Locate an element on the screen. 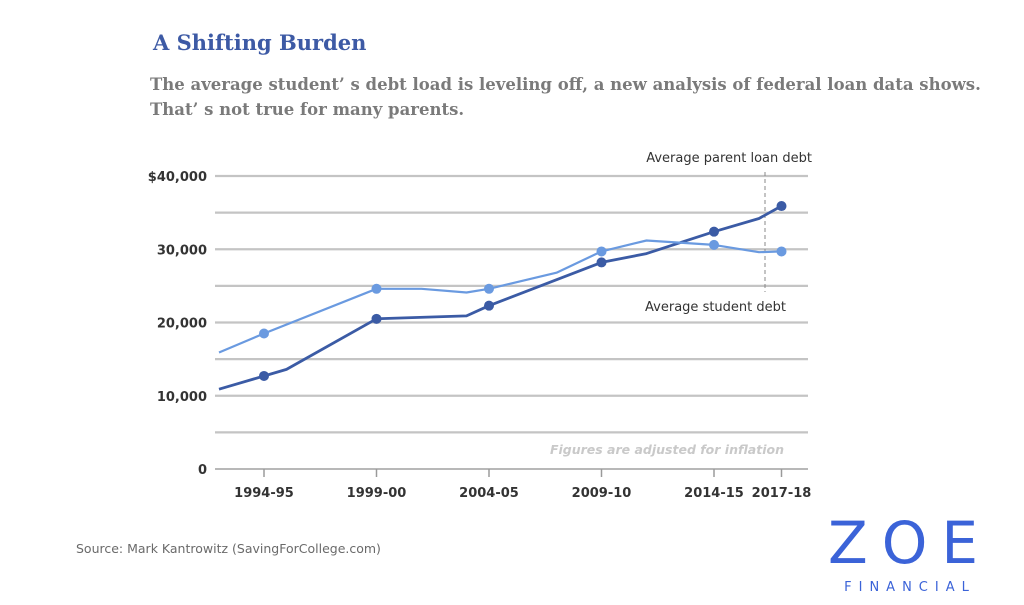 Image resolution: width=1024 pixels, height=605 pixels. student-debt-line is located at coordinates (500, 296).